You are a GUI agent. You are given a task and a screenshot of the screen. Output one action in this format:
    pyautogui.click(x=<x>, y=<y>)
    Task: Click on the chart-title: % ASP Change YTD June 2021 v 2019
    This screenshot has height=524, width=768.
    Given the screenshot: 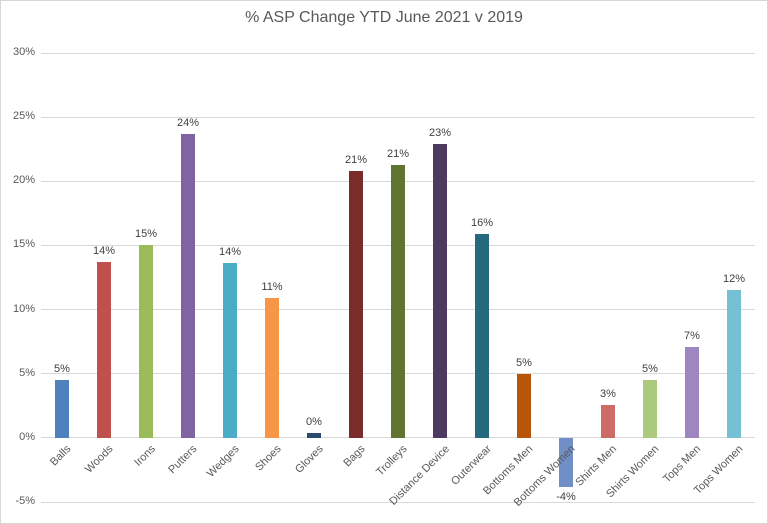 What is the action you would take?
    pyautogui.click(x=384, y=17)
    